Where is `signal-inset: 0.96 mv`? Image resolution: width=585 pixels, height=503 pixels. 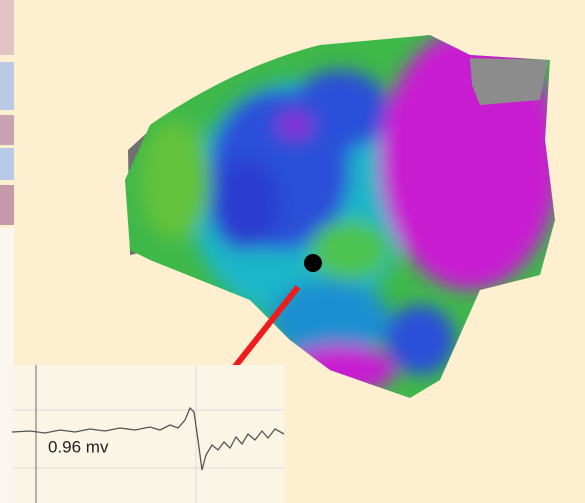 signal-inset: 0.96 mv is located at coordinates (148, 434).